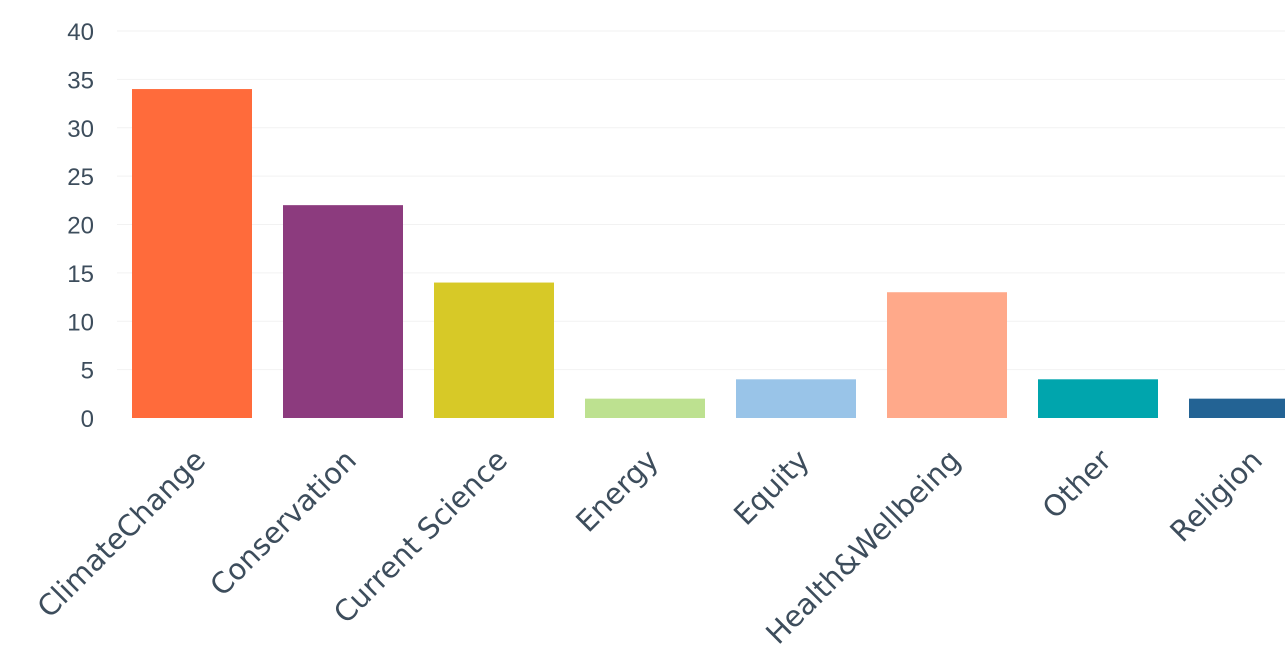  What do you see at coordinates (771, 487) in the screenshot?
I see `x-category-label: Equity` at bounding box center [771, 487].